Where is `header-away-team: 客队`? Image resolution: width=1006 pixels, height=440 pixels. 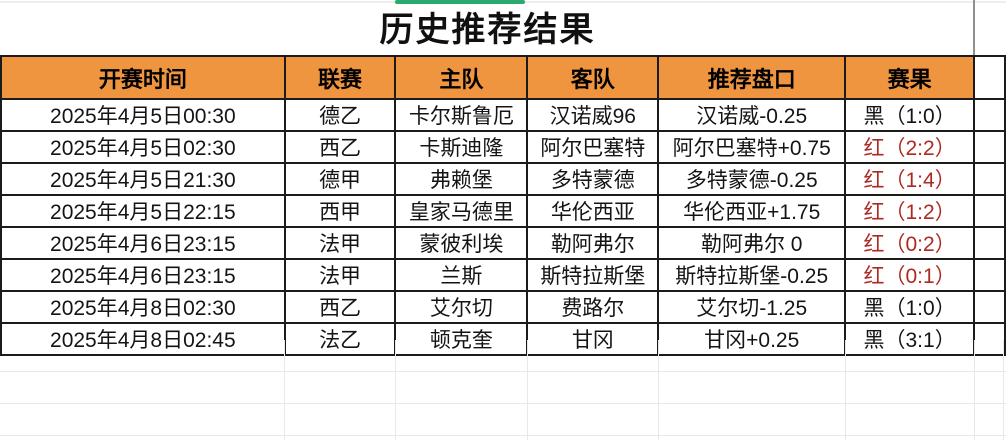
header-away-team: 客队 is located at coordinates (593, 77).